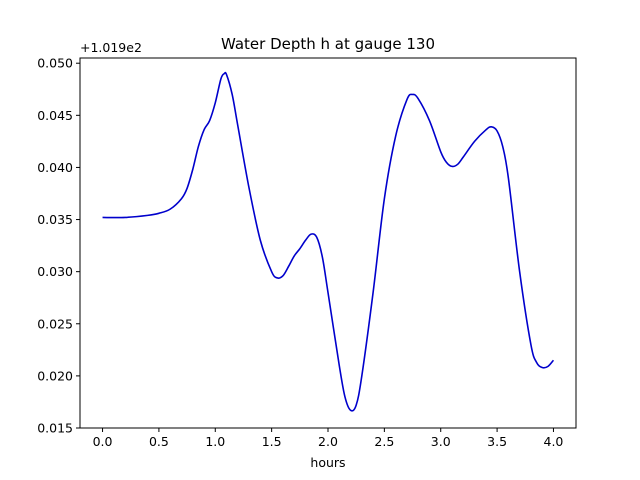 This screenshot has width=640, height=480. What do you see at coordinates (384, 441) in the screenshot?
I see `x-tick-label: 2.5` at bounding box center [384, 441].